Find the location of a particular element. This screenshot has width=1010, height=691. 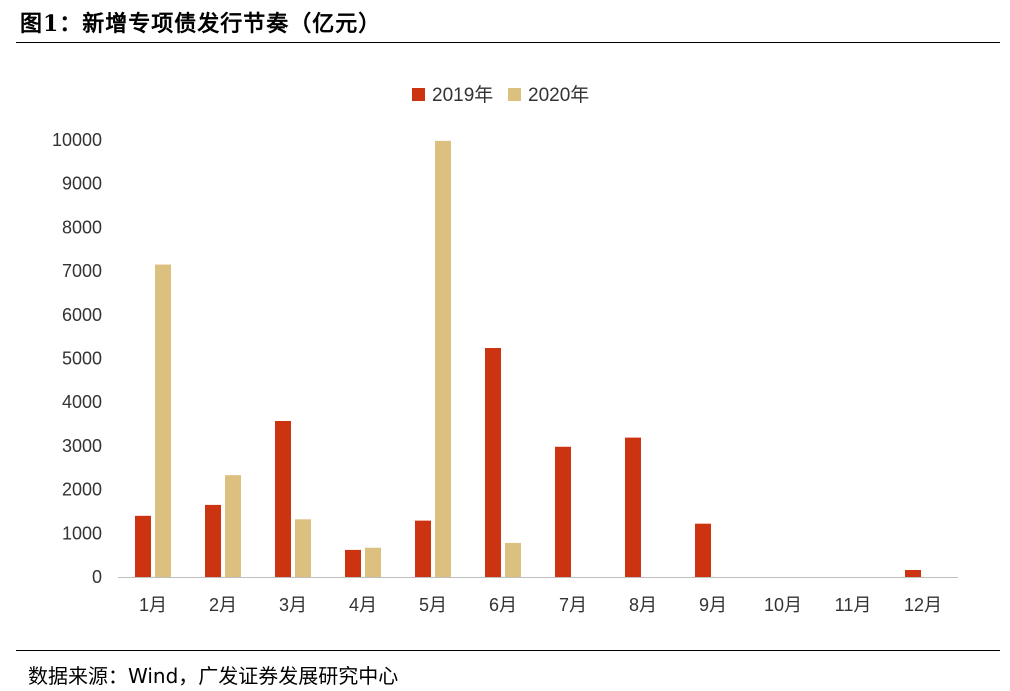

legend-swatch-2020年 is located at coordinates (514, 94).